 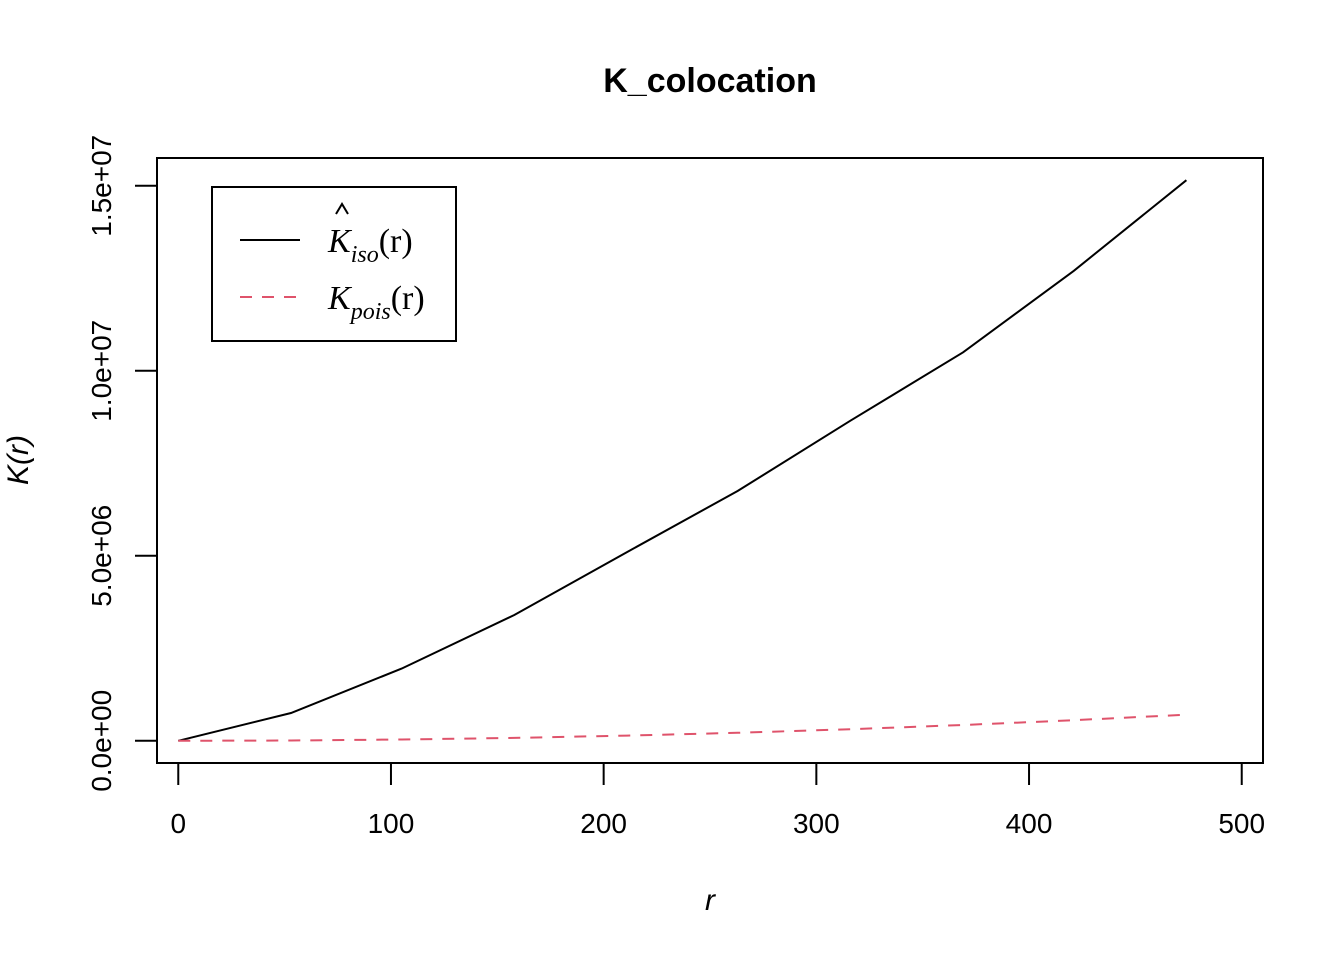 I want to click on legend-label-iso: Kiso(r), so click(x=370, y=245).